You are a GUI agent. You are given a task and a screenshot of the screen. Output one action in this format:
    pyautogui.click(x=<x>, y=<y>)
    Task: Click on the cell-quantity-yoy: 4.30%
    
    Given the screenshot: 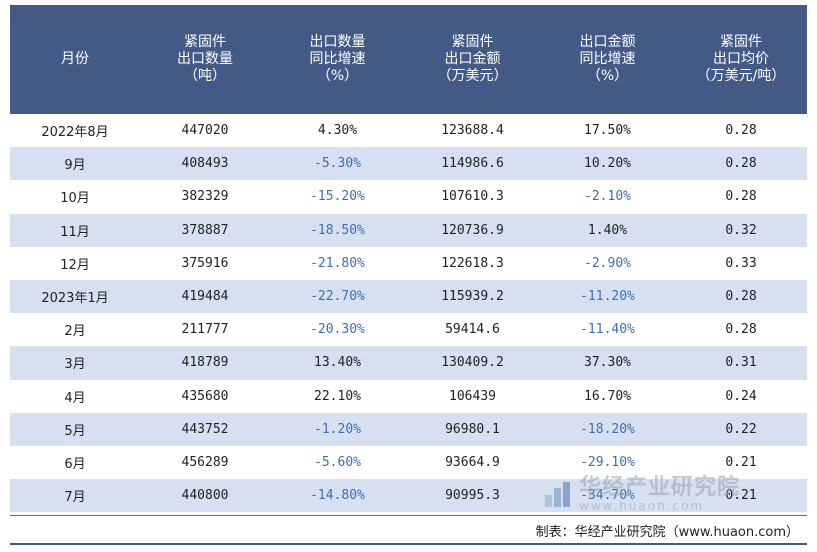 What is the action you would take?
    pyautogui.click(x=337, y=131)
    